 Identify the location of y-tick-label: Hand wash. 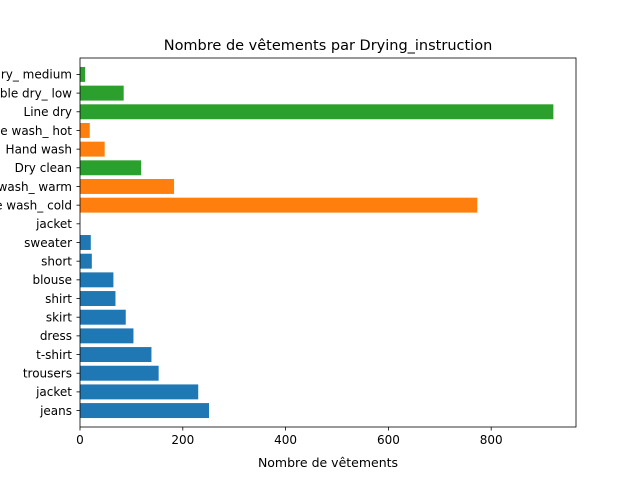
(39, 149).